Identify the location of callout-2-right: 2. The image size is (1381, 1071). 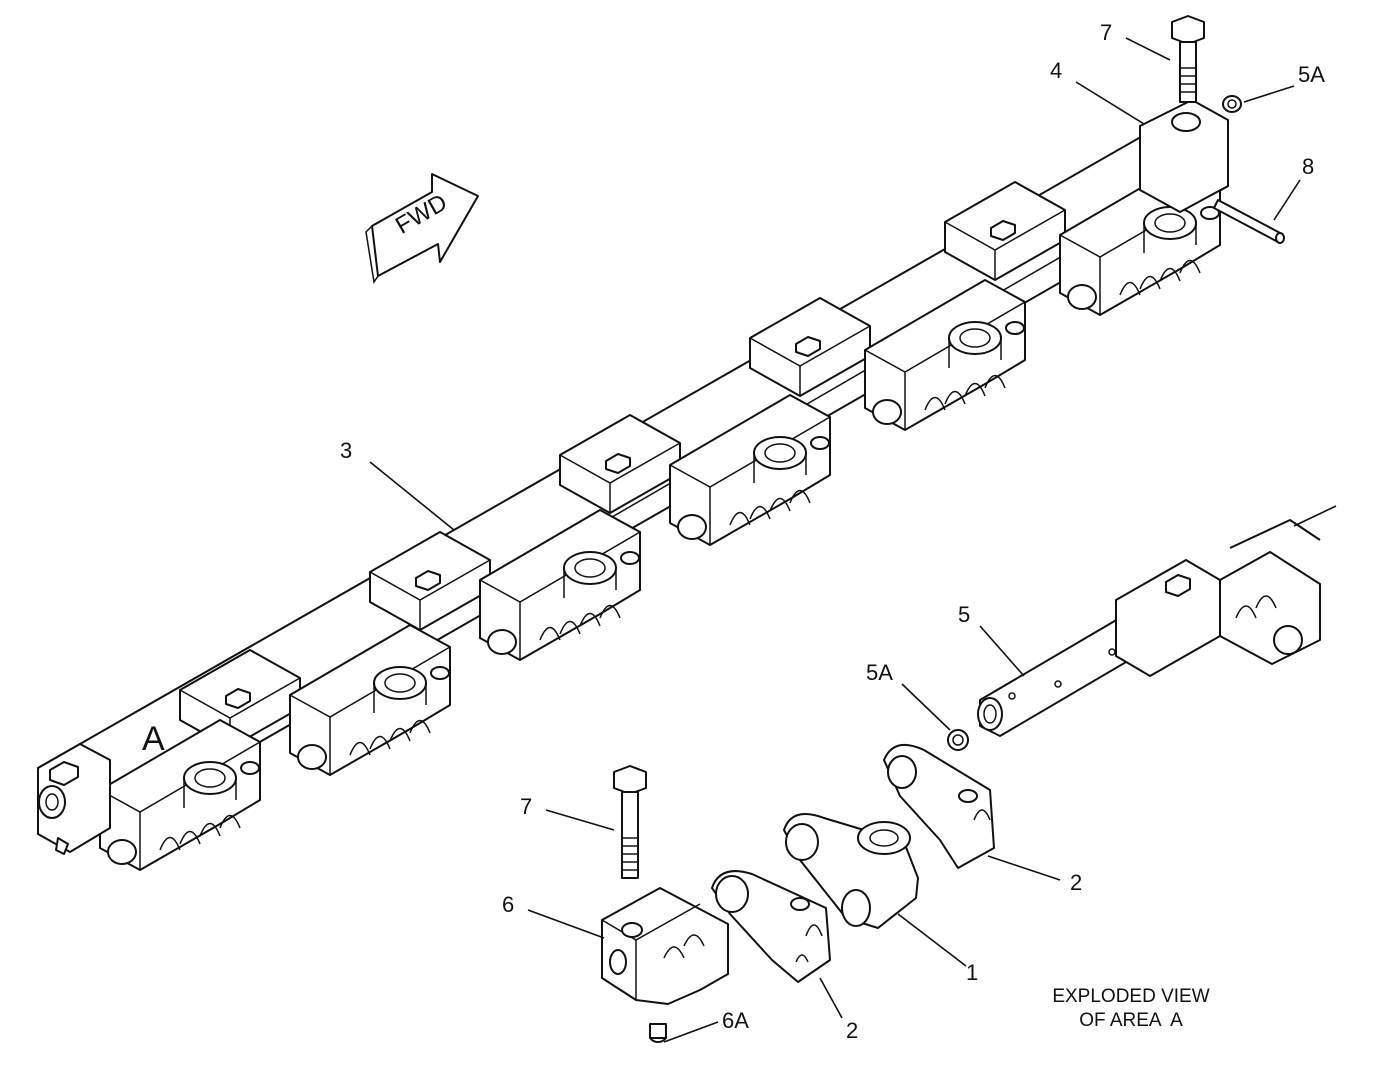
(1076, 882).